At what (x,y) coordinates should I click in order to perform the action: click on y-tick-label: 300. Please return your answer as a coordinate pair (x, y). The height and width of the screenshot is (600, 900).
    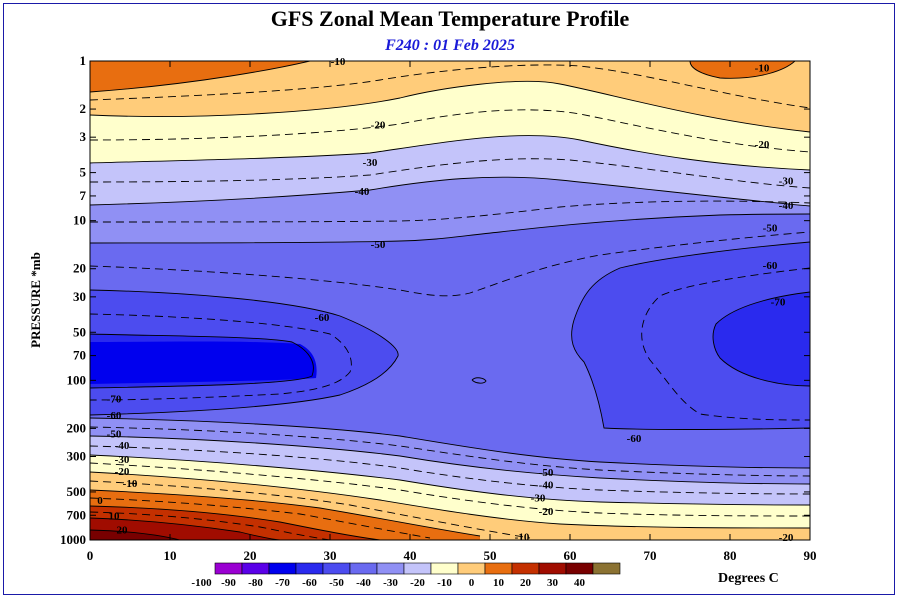
    Looking at the image, I should click on (77, 456).